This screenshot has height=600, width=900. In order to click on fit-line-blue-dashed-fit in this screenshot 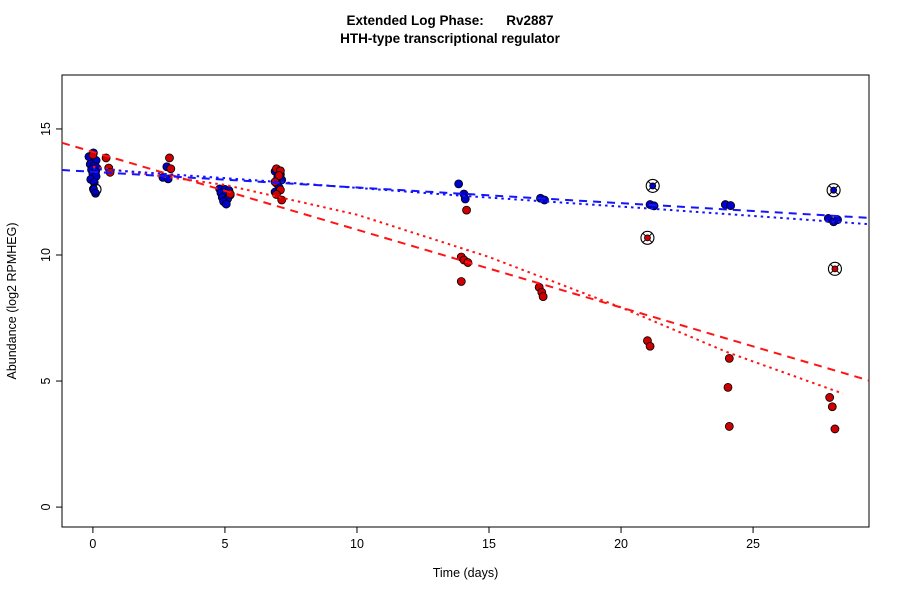, I will do `click(465, 194)`.